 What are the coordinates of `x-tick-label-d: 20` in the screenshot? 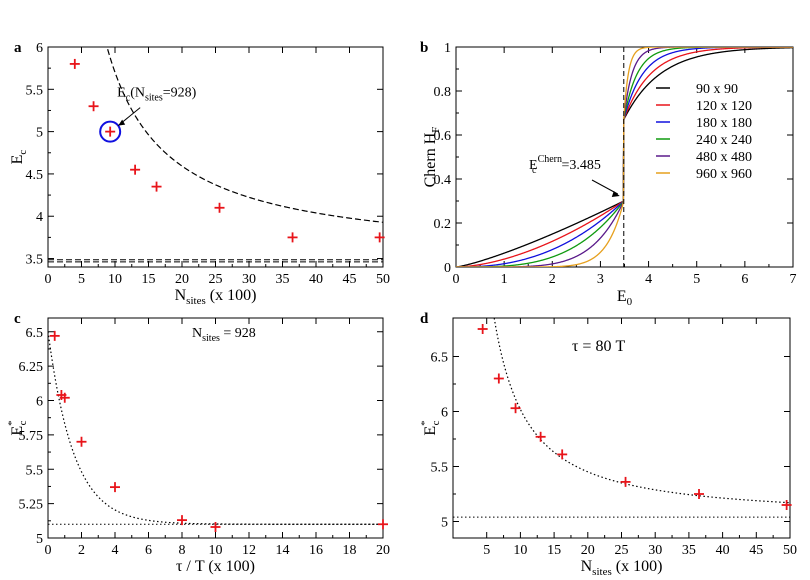 It's located at (588, 550).